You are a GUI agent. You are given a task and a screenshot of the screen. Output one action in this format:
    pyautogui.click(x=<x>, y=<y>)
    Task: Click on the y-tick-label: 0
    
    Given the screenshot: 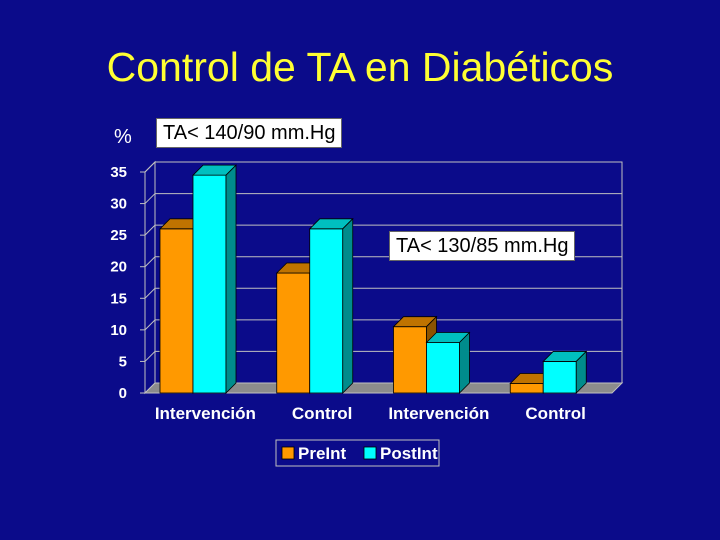 What is the action you would take?
    pyautogui.click(x=123, y=393)
    